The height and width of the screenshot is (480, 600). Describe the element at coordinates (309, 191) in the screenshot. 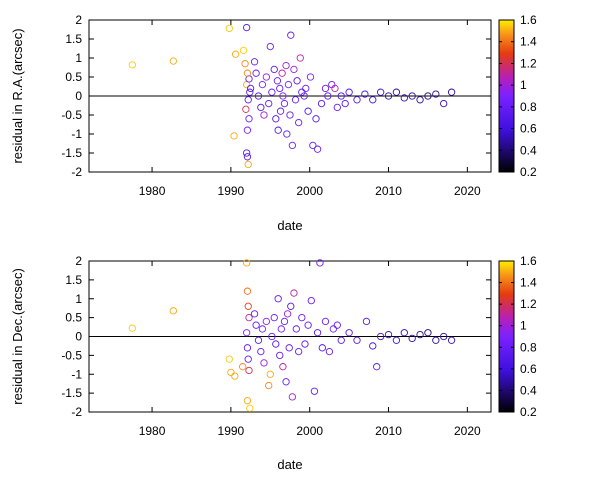

I see `x-tick-label: 2000` at that location.